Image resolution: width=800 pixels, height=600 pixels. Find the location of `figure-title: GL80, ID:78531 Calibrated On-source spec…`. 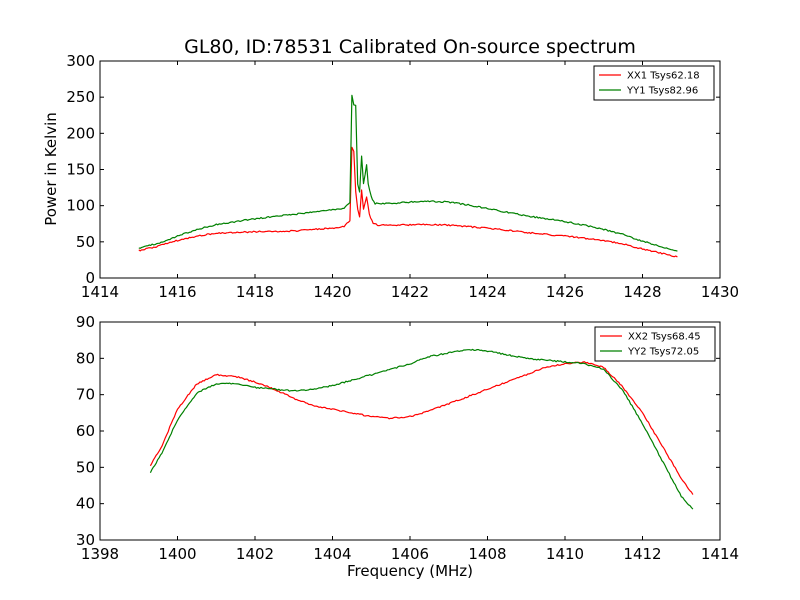

figure-title: GL80, ID:78531 Calibrated On-source spec… is located at coordinates (410, 47).